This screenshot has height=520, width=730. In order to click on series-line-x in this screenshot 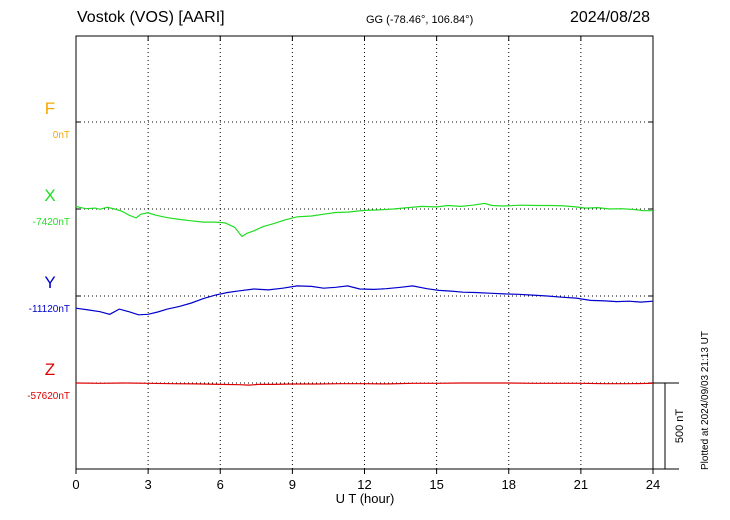, I will do `click(364, 220)`.